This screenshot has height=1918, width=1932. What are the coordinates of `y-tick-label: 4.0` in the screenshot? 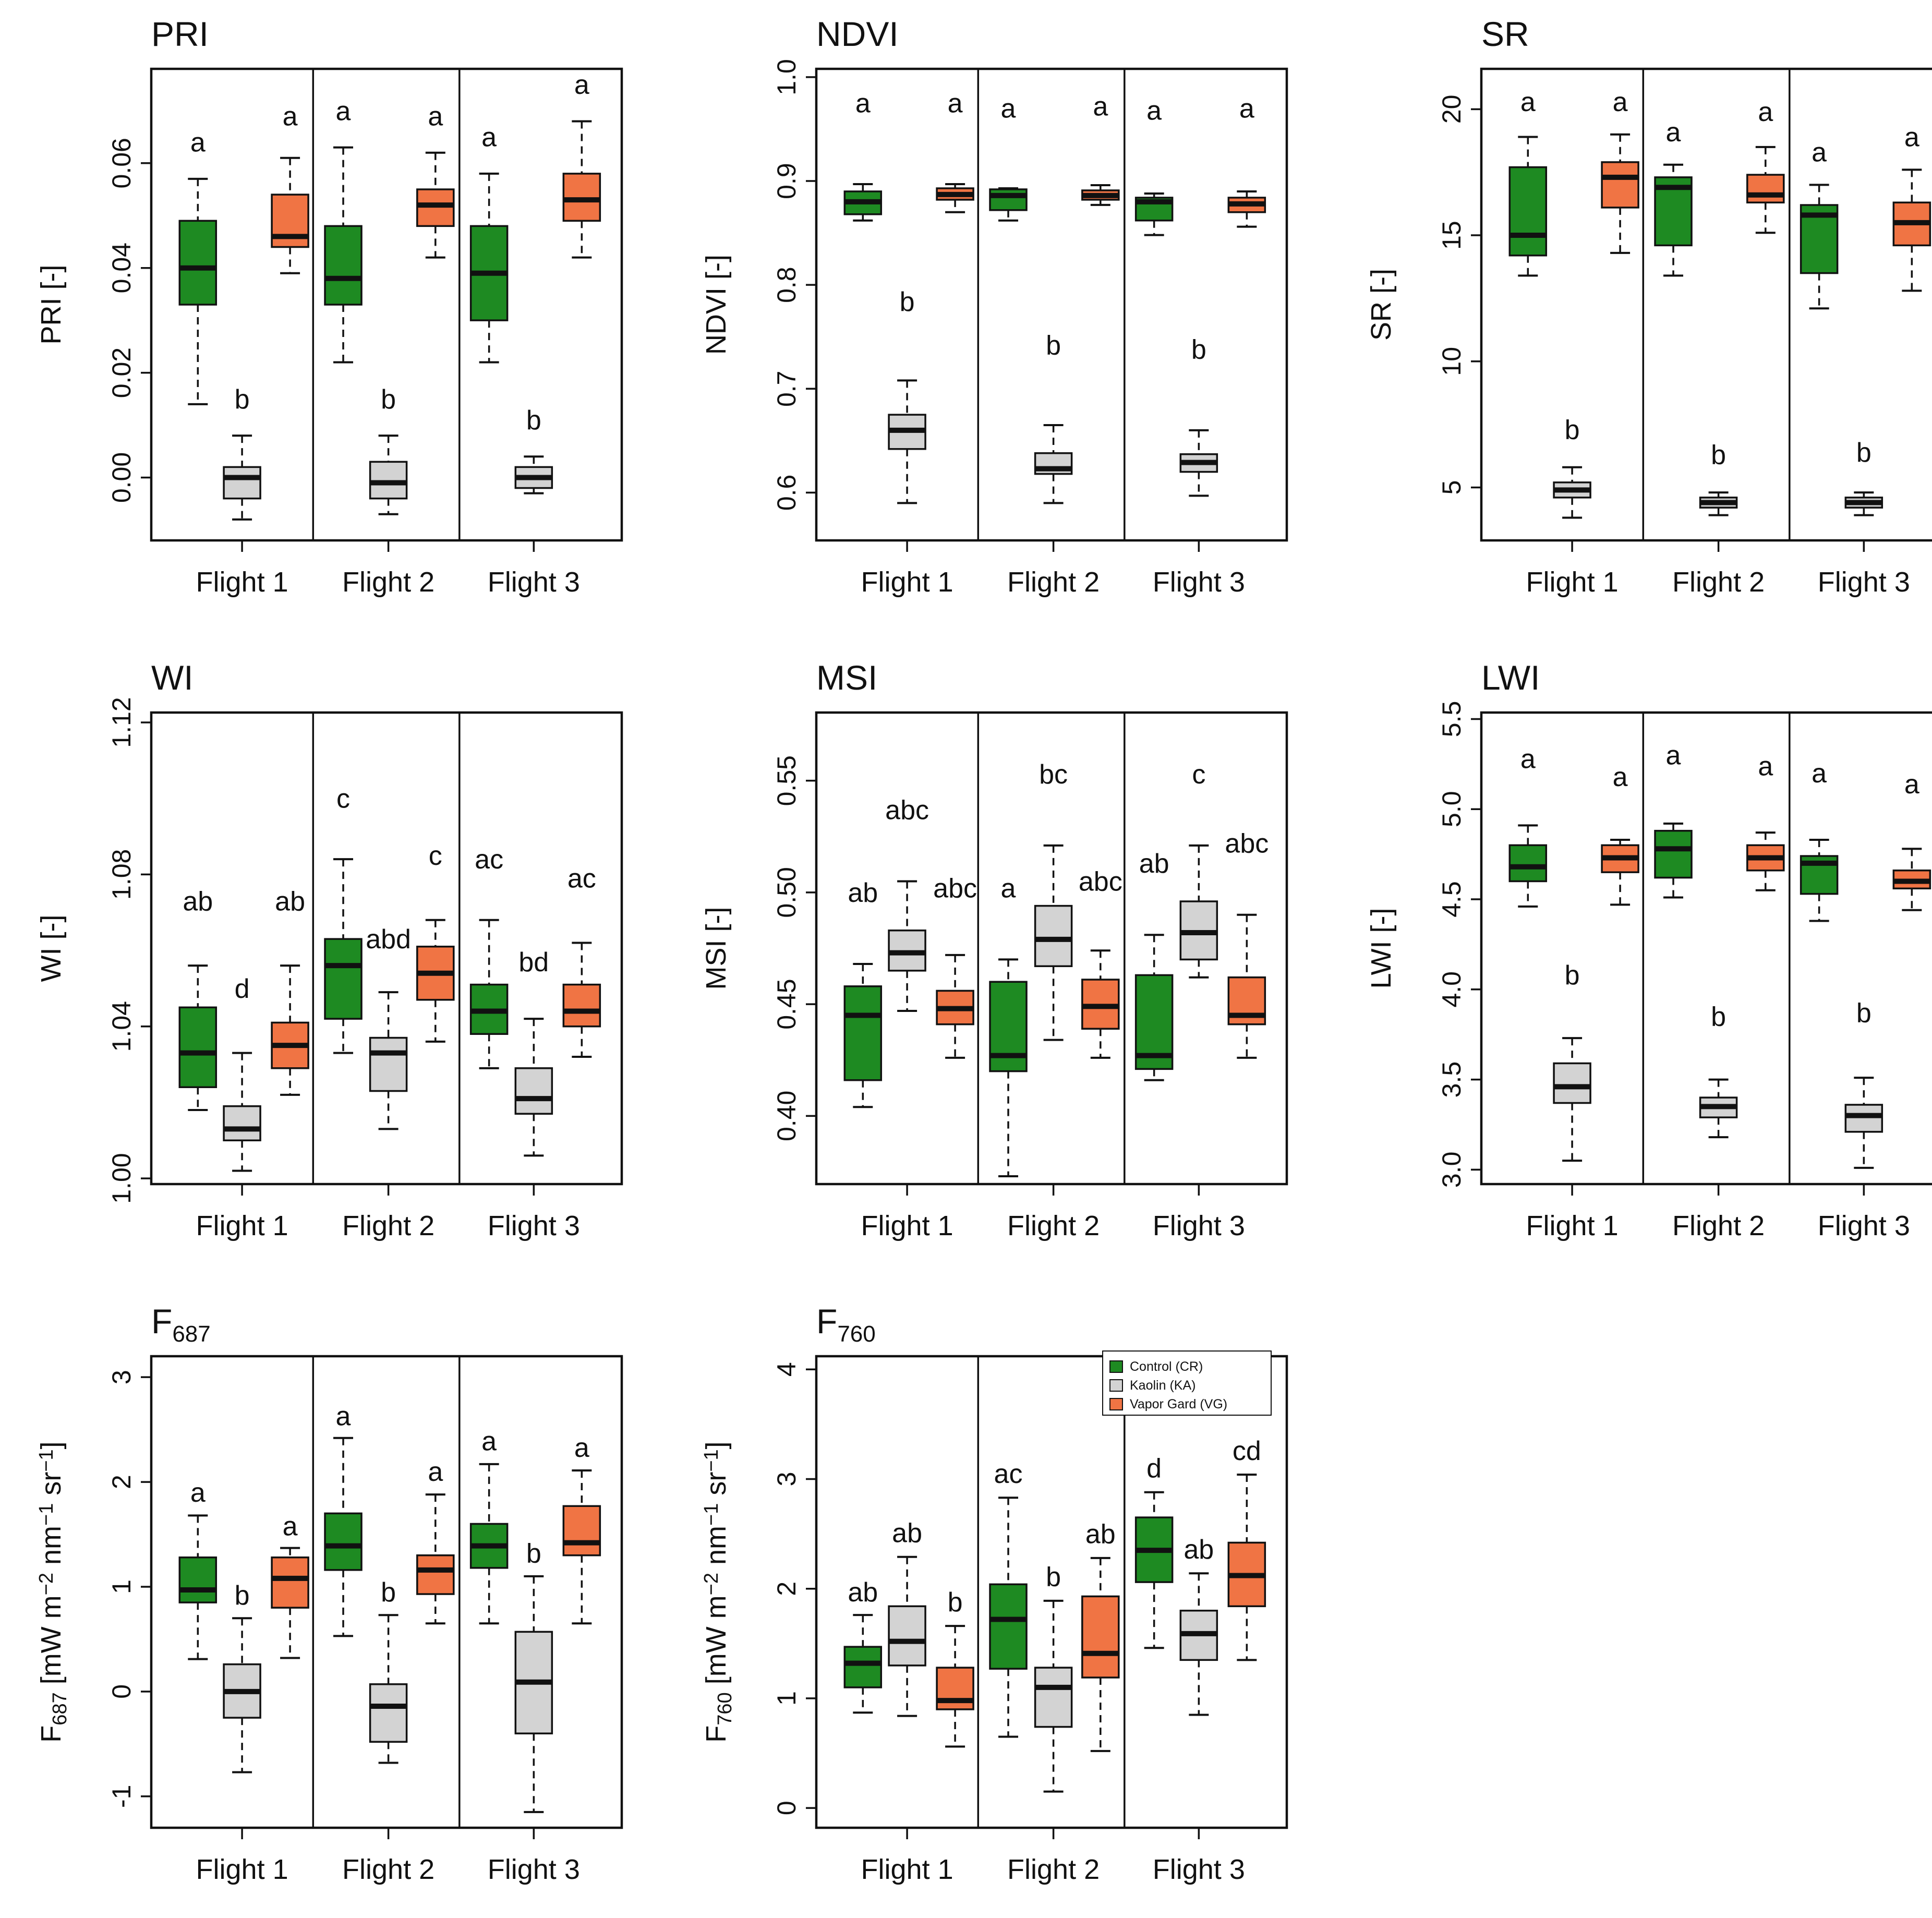 It's located at (1451, 990).